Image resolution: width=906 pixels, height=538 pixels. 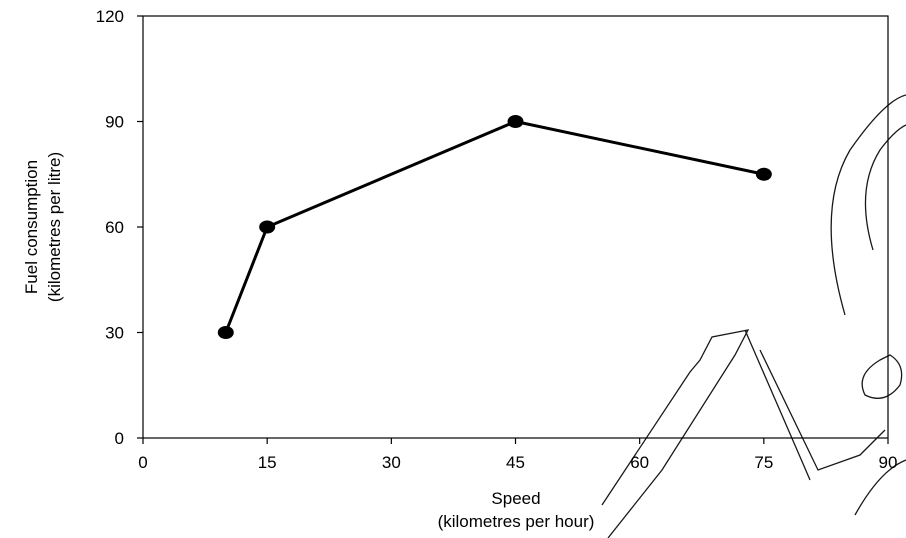 I want to click on y-axis-tick-labels: 0 30 60 90 120, so click(x=110, y=227).